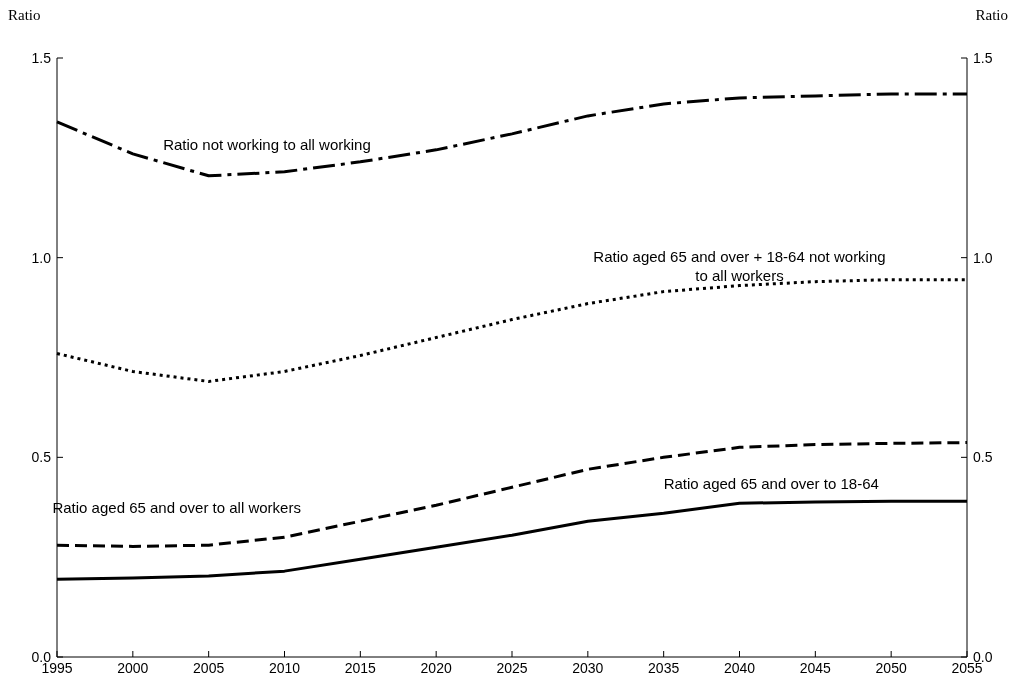 The height and width of the screenshot is (676, 1016). What do you see at coordinates (991, 15) in the screenshot?
I see `y2-axis-title: Ratio` at bounding box center [991, 15].